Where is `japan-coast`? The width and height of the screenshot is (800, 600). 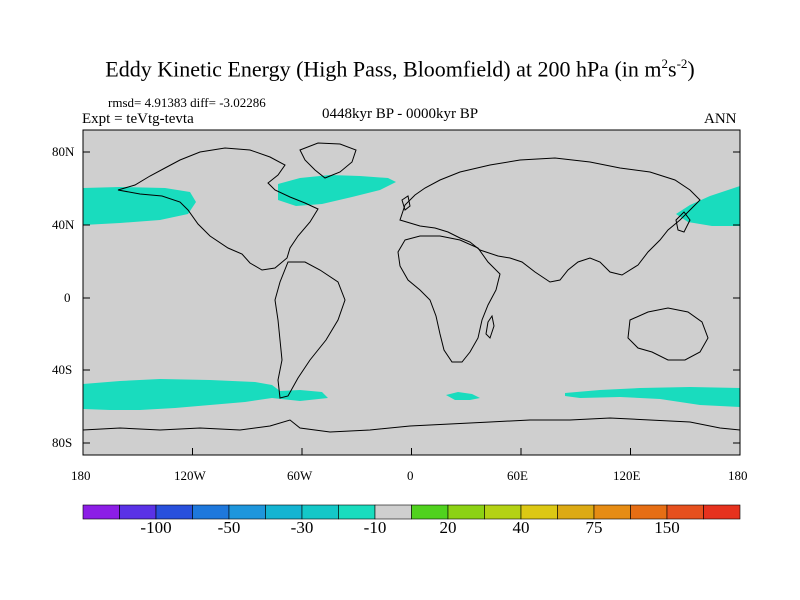 japan-coast is located at coordinates (683, 222).